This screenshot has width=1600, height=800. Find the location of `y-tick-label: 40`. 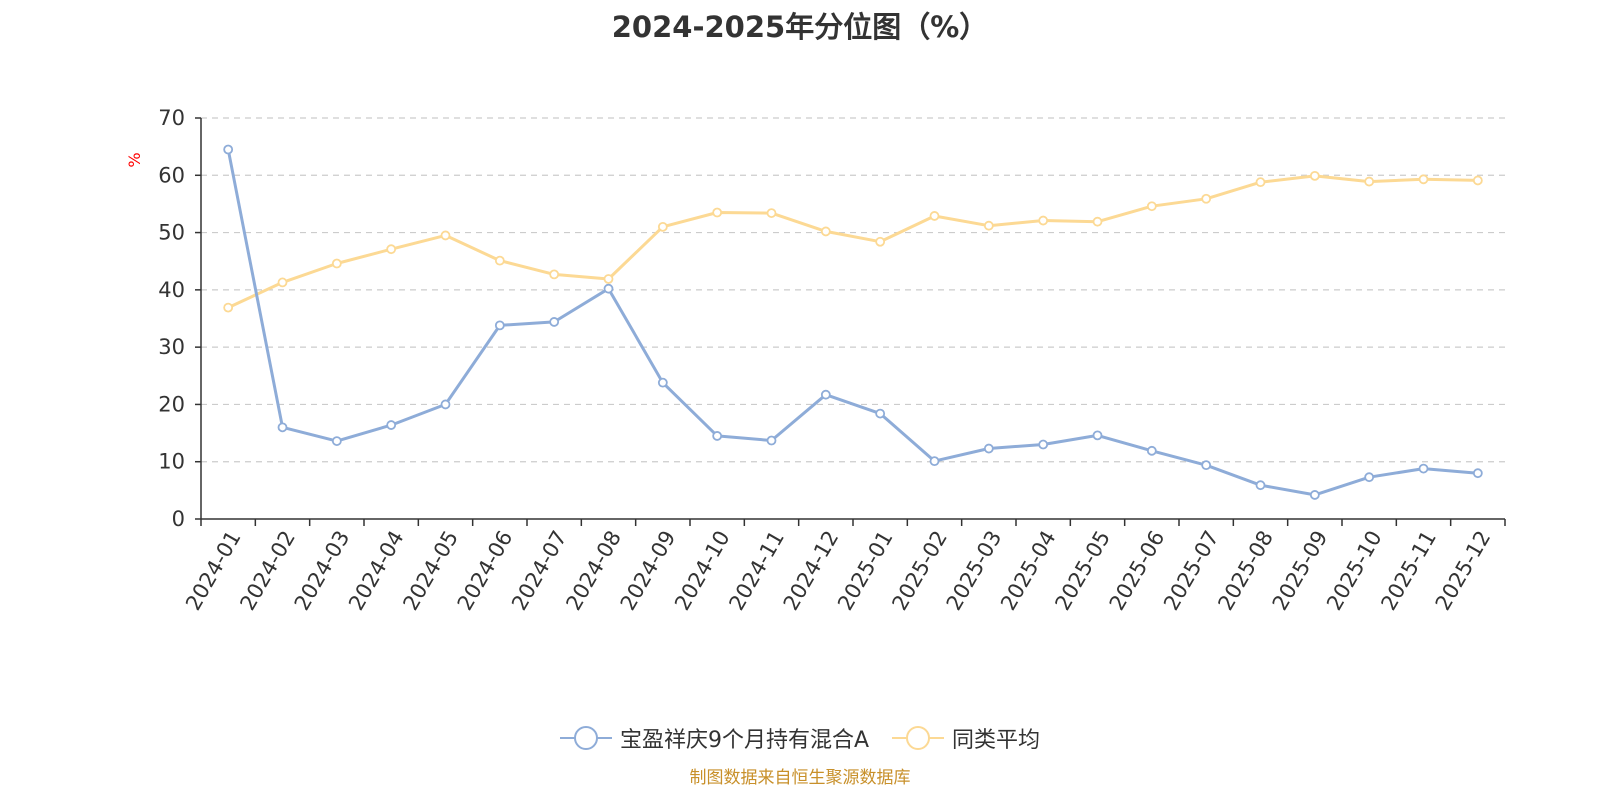

y-tick-label: 40 is located at coordinates (171, 290).